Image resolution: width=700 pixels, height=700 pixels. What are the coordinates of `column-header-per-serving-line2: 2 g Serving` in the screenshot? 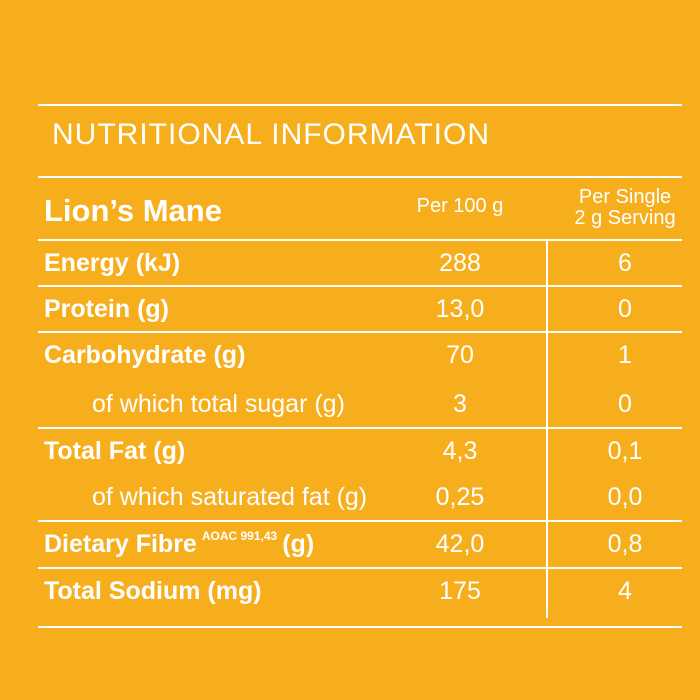 It's located at (625, 218).